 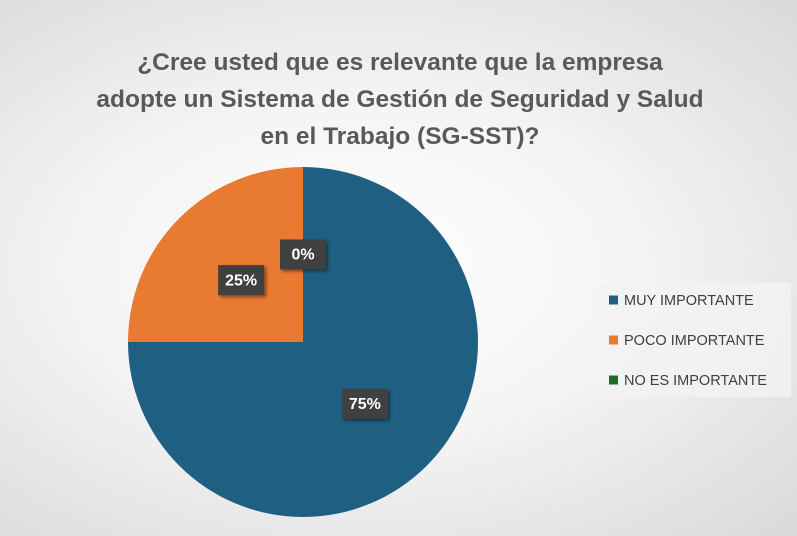 I want to click on legend-box, so click(x=695, y=340).